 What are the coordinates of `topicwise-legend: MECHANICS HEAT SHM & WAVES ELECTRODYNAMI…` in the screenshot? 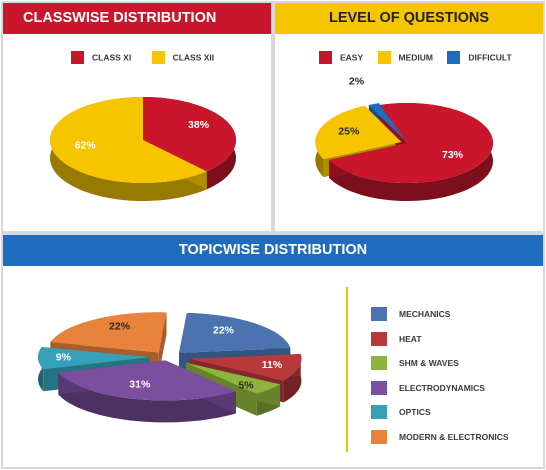 It's located at (440, 380).